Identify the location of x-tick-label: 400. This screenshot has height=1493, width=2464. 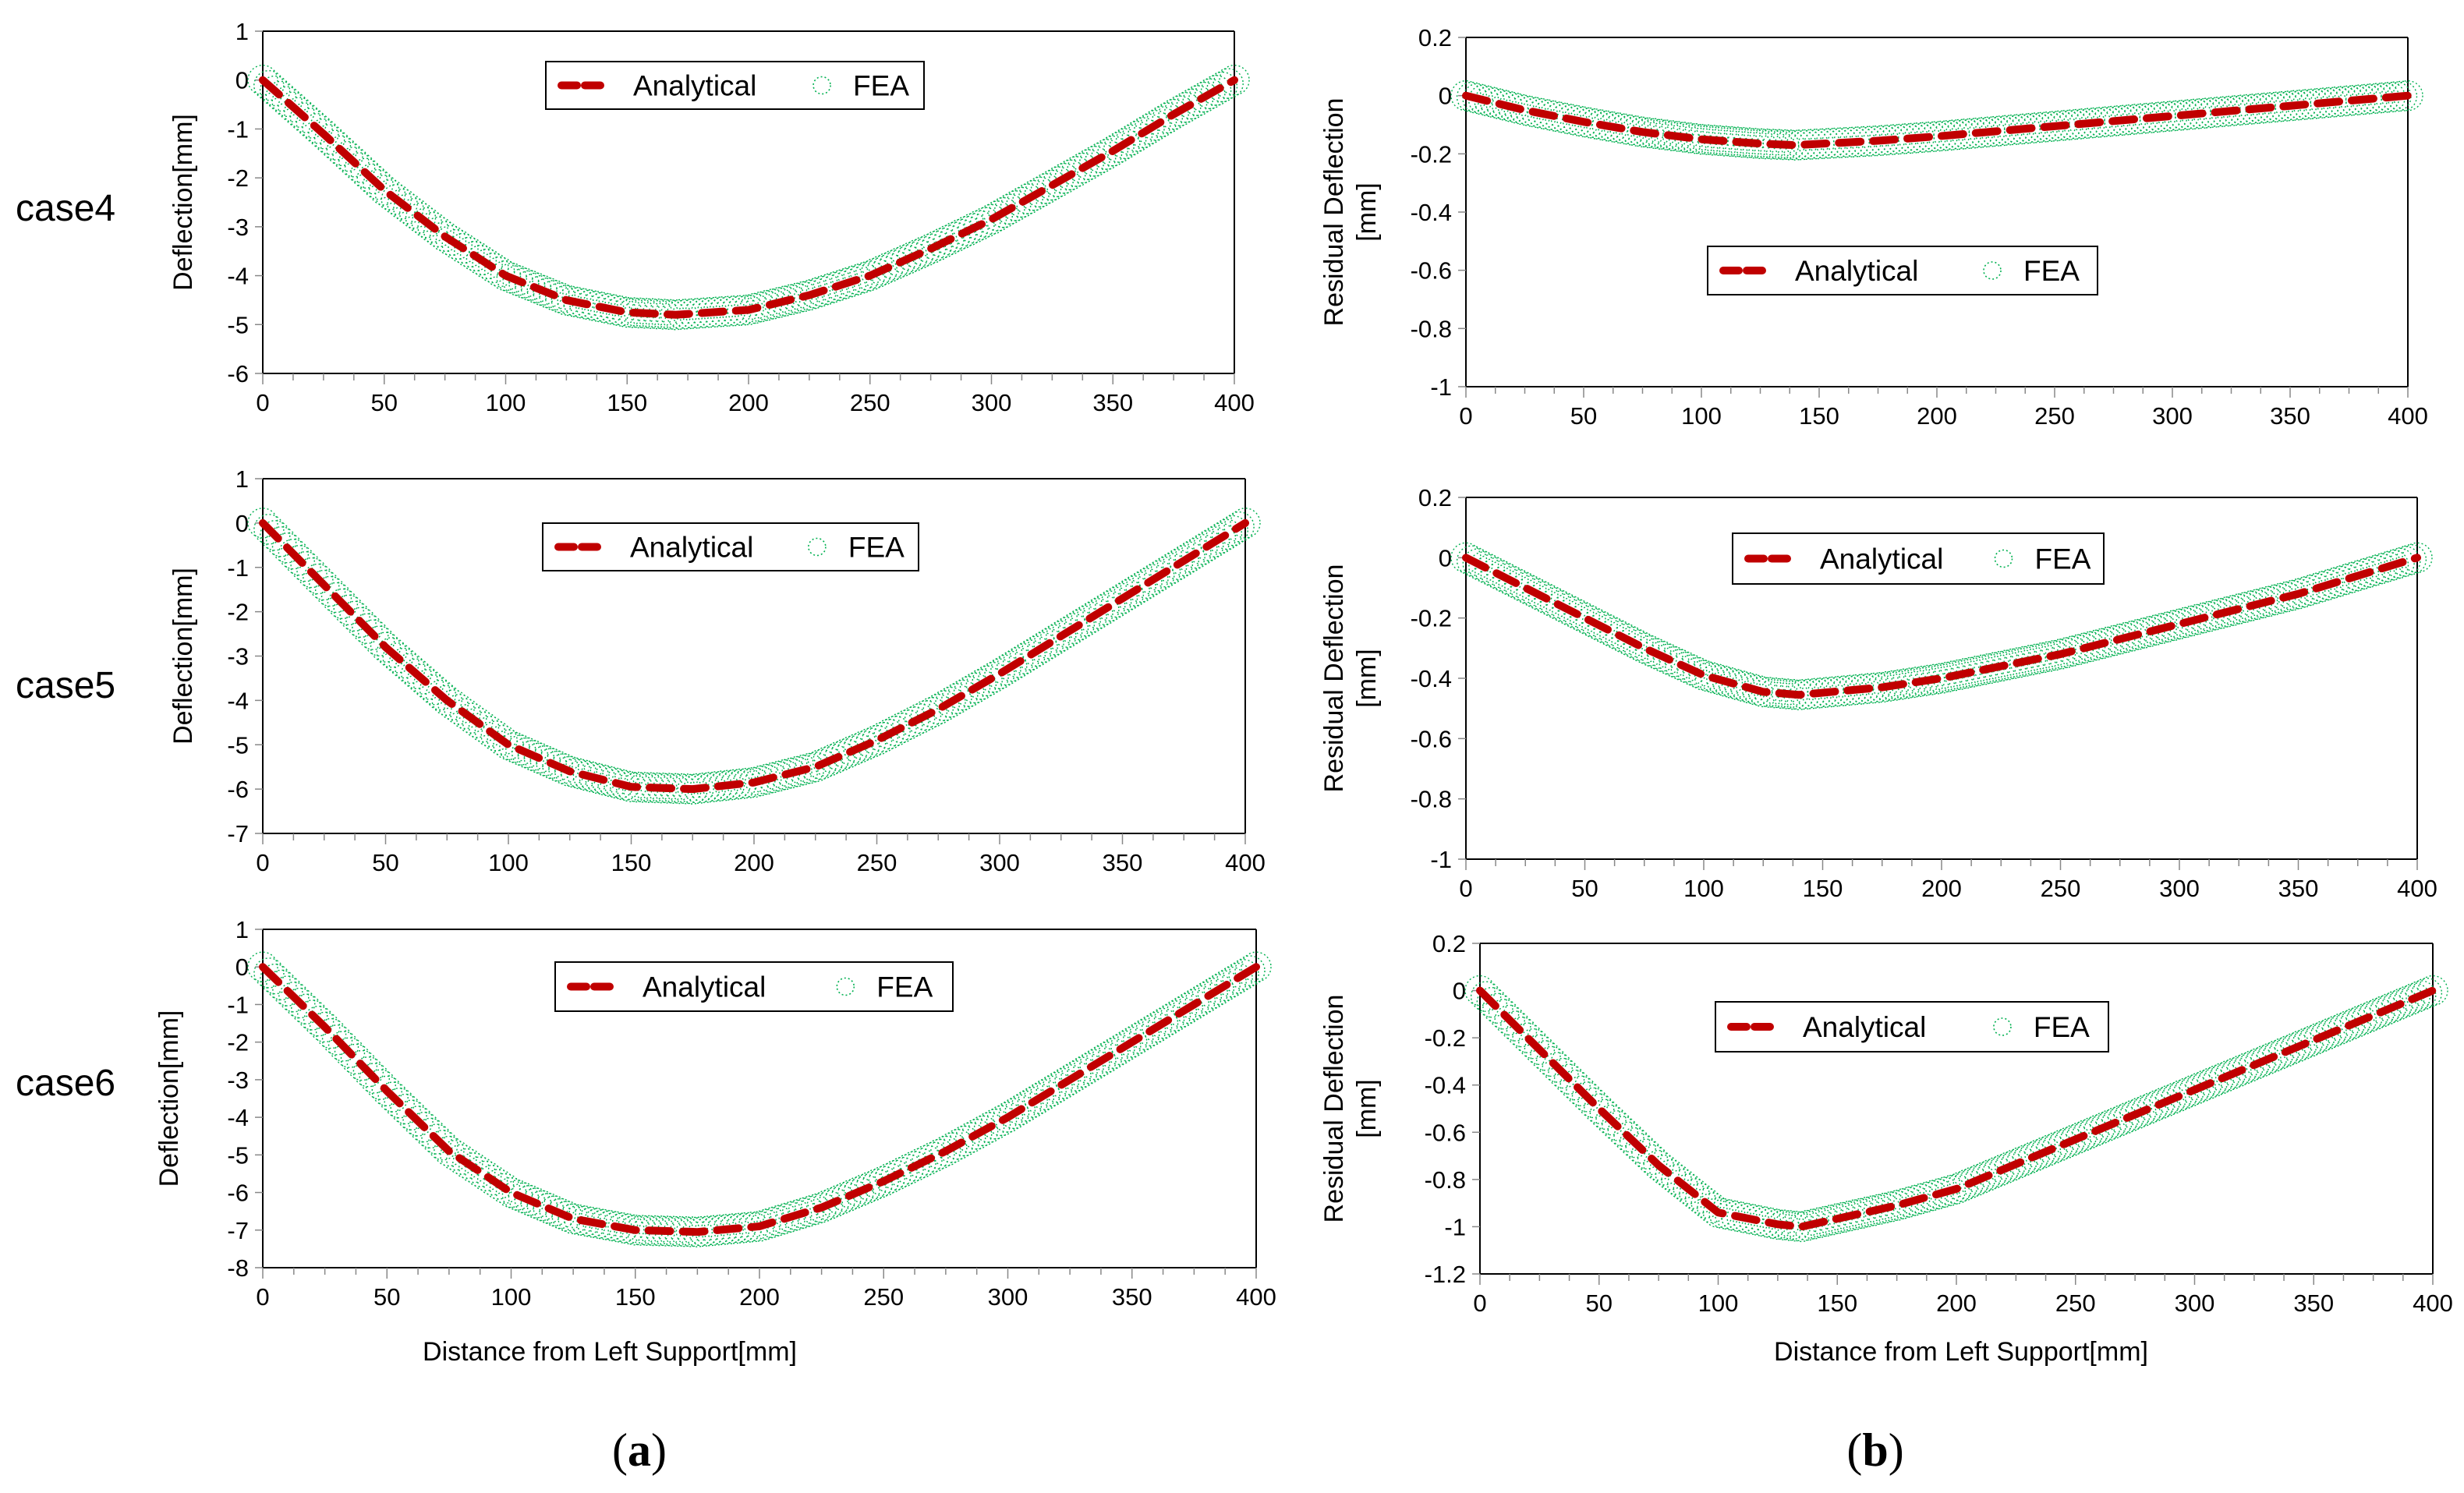
(2417, 888).